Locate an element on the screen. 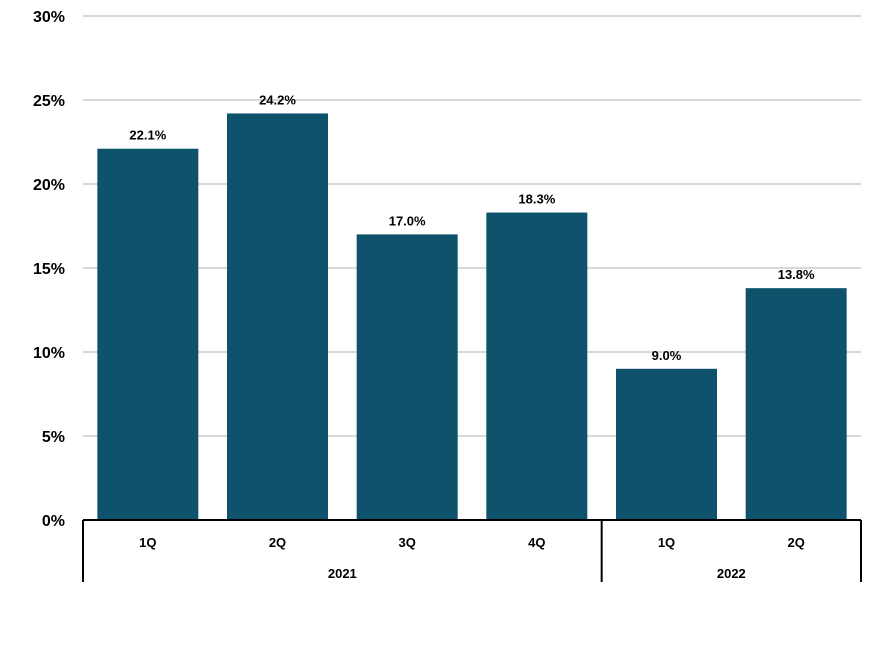 This screenshot has width=894, height=649. x-group-label: 2022 is located at coordinates (731, 573).